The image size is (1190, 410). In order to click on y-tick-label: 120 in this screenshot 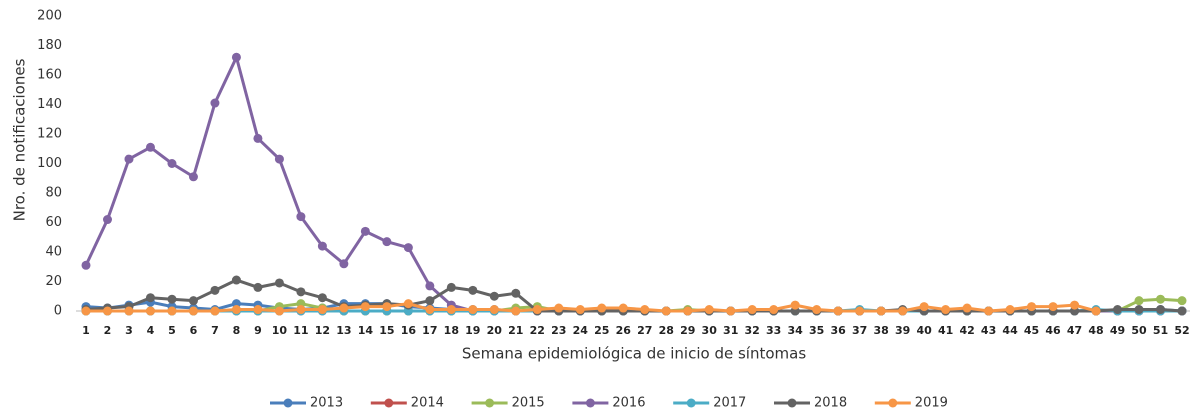, I will do `click(49, 134)`.